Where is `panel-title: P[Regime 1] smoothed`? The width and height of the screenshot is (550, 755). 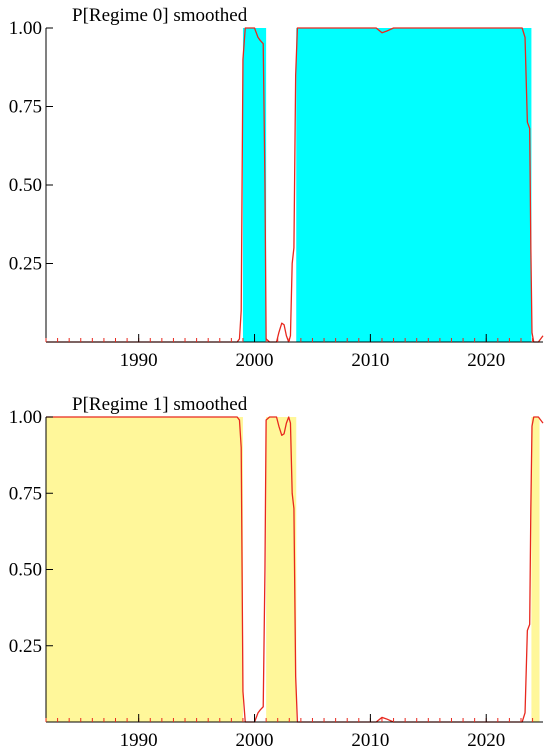 panel-title: P[Regime 1] smoothed is located at coordinates (160, 404).